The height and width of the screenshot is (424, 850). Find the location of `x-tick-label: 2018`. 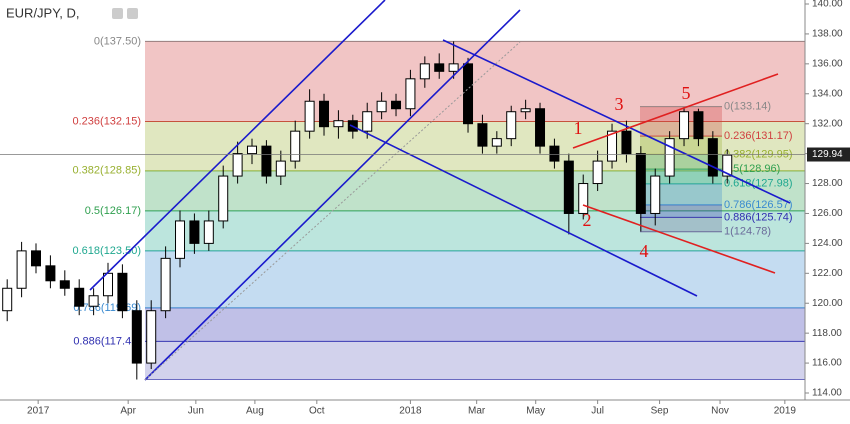

x-tick-label: 2018 is located at coordinates (410, 411).